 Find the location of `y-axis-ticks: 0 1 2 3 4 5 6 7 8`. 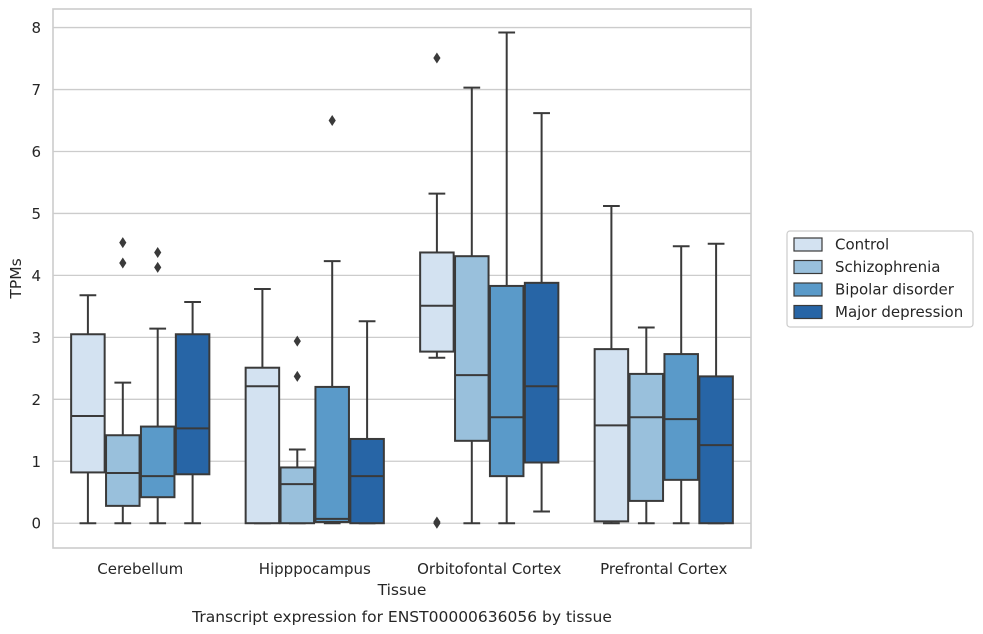

y-axis-ticks: 0 1 2 3 4 5 6 7 8 is located at coordinates (36, 276).